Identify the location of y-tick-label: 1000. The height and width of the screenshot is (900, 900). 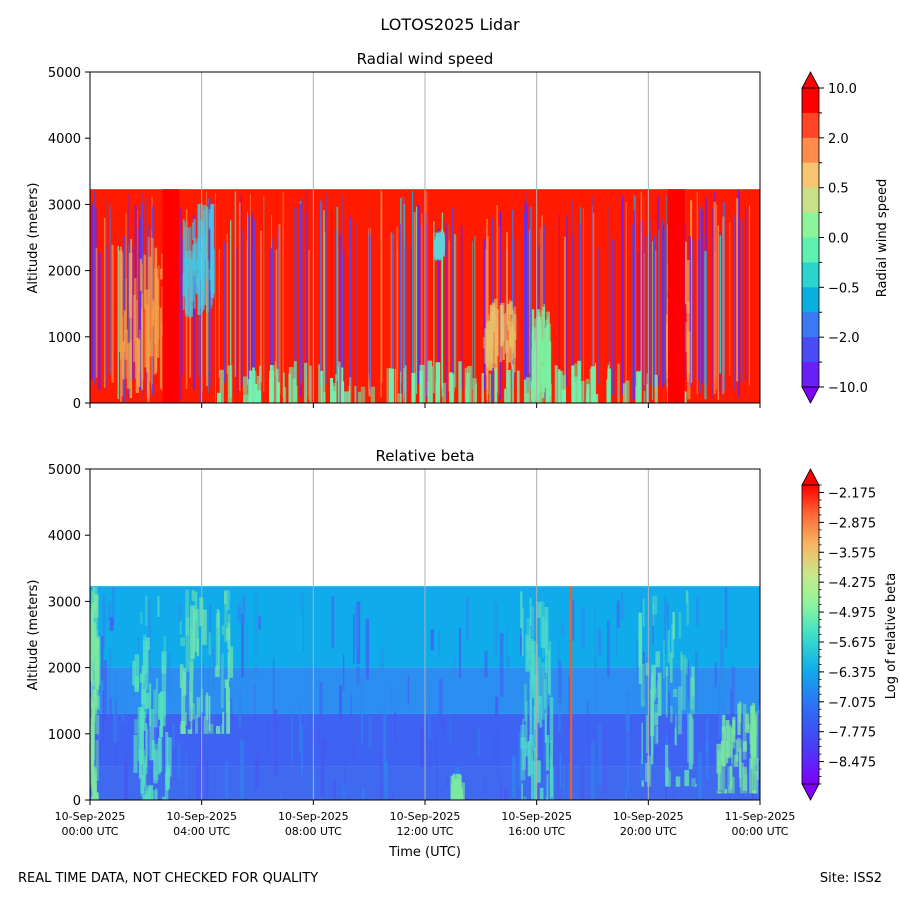
(64, 338).